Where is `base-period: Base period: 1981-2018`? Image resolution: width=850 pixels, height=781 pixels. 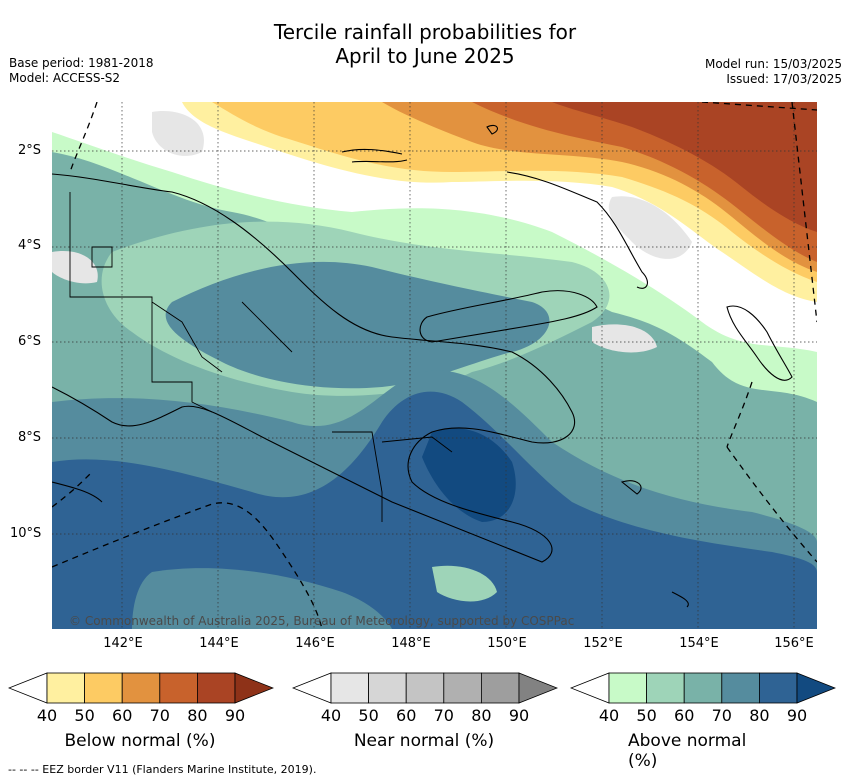
base-period: Base period: 1981-2018 is located at coordinates (81, 63).